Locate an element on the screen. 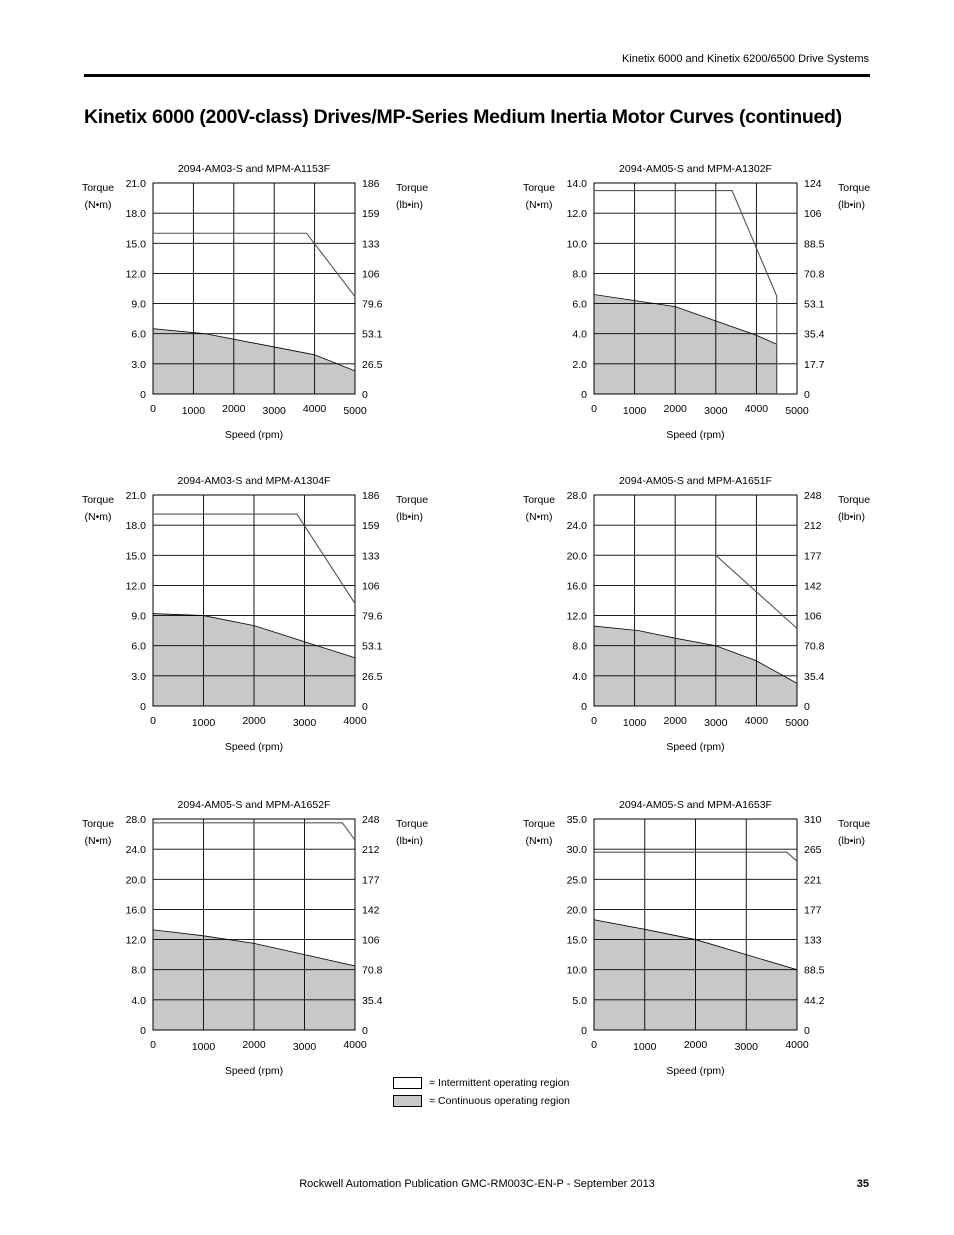 The image size is (954, 1235). y-tick-label-right: 265 is located at coordinates (813, 850).